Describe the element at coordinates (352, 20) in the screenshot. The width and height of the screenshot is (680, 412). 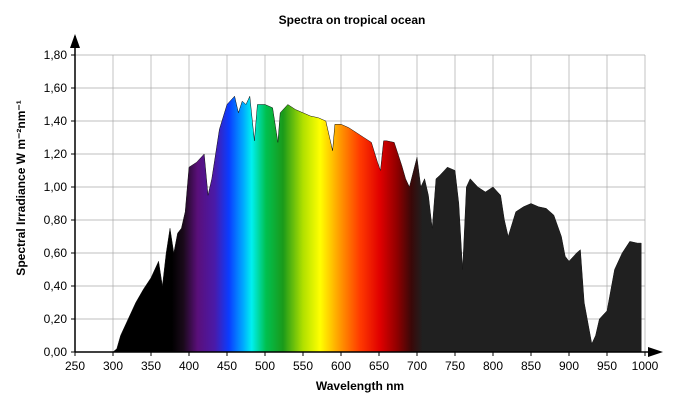
I see `chart-title: Spectra on tropical ocean` at that location.